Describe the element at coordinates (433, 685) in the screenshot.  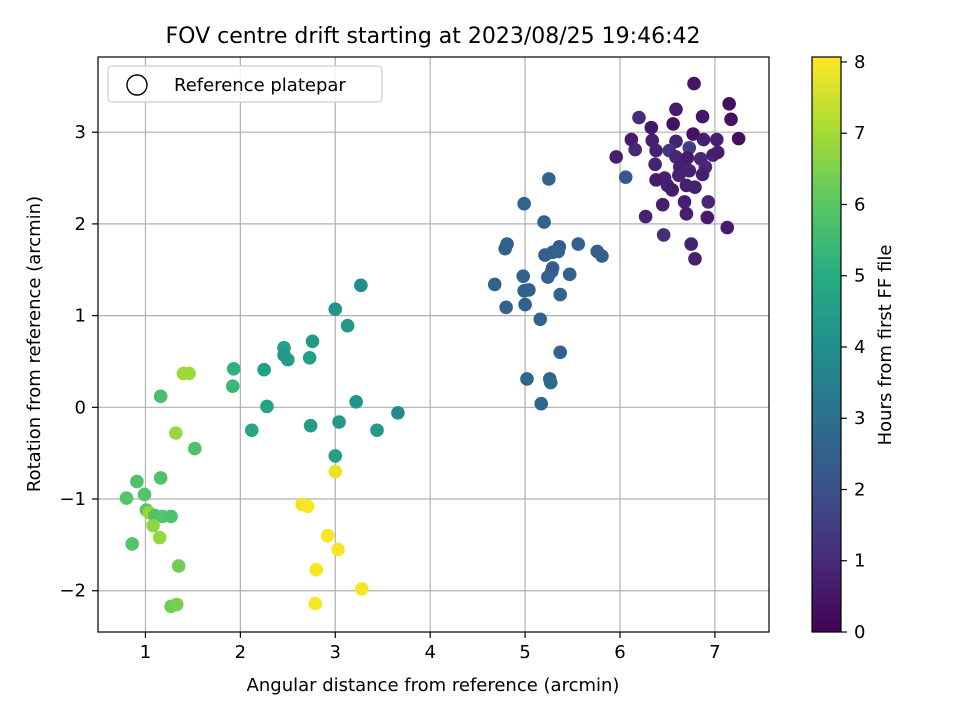
I see `x-axis-title: Angular distance from reference (arcmin)` at that location.